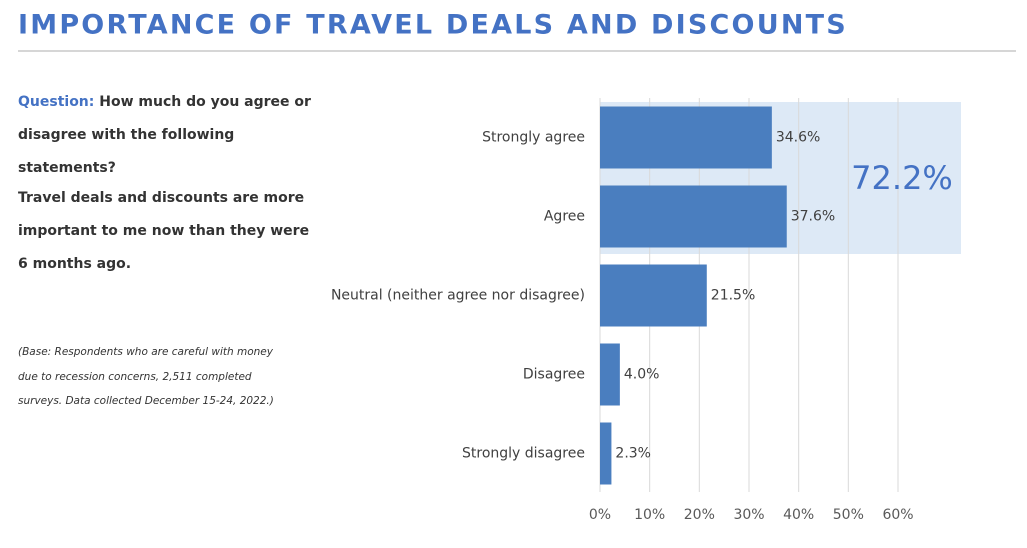 This screenshot has width=1027, height=548. I want to click on x-tick-label: 20%, so click(699, 515).